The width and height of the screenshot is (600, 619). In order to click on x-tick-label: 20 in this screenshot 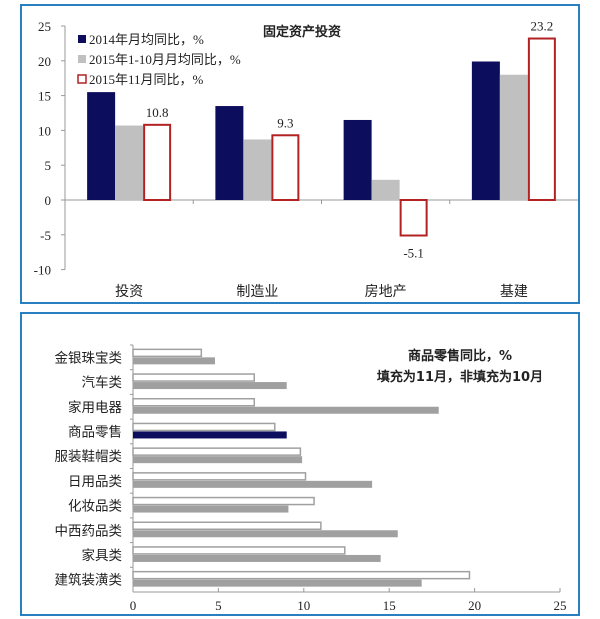, I will do `click(474, 605)`.